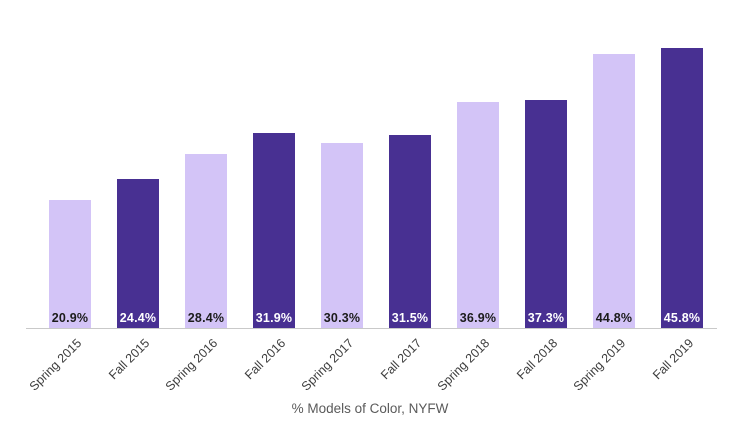 This screenshot has width=740, height=429. What do you see at coordinates (370, 408) in the screenshot?
I see `x-axis-title: % Models of Color, NYFW` at bounding box center [370, 408].